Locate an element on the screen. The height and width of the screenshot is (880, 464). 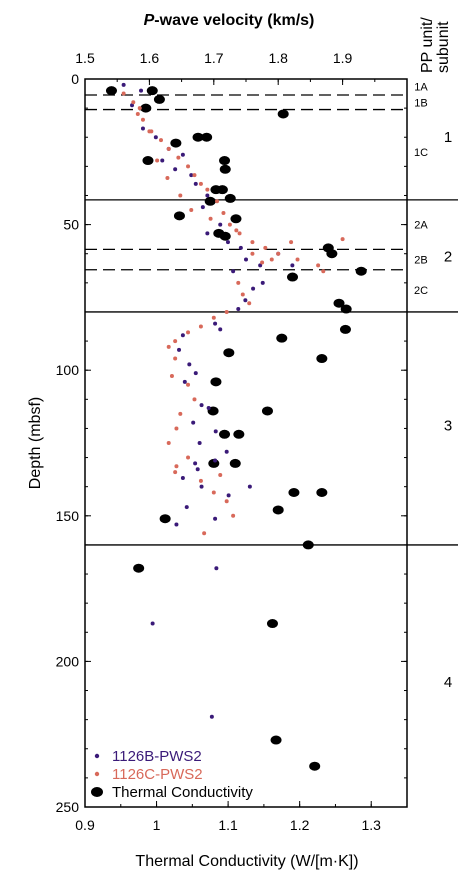
left-tick-label: 50 is located at coordinates (71, 225).